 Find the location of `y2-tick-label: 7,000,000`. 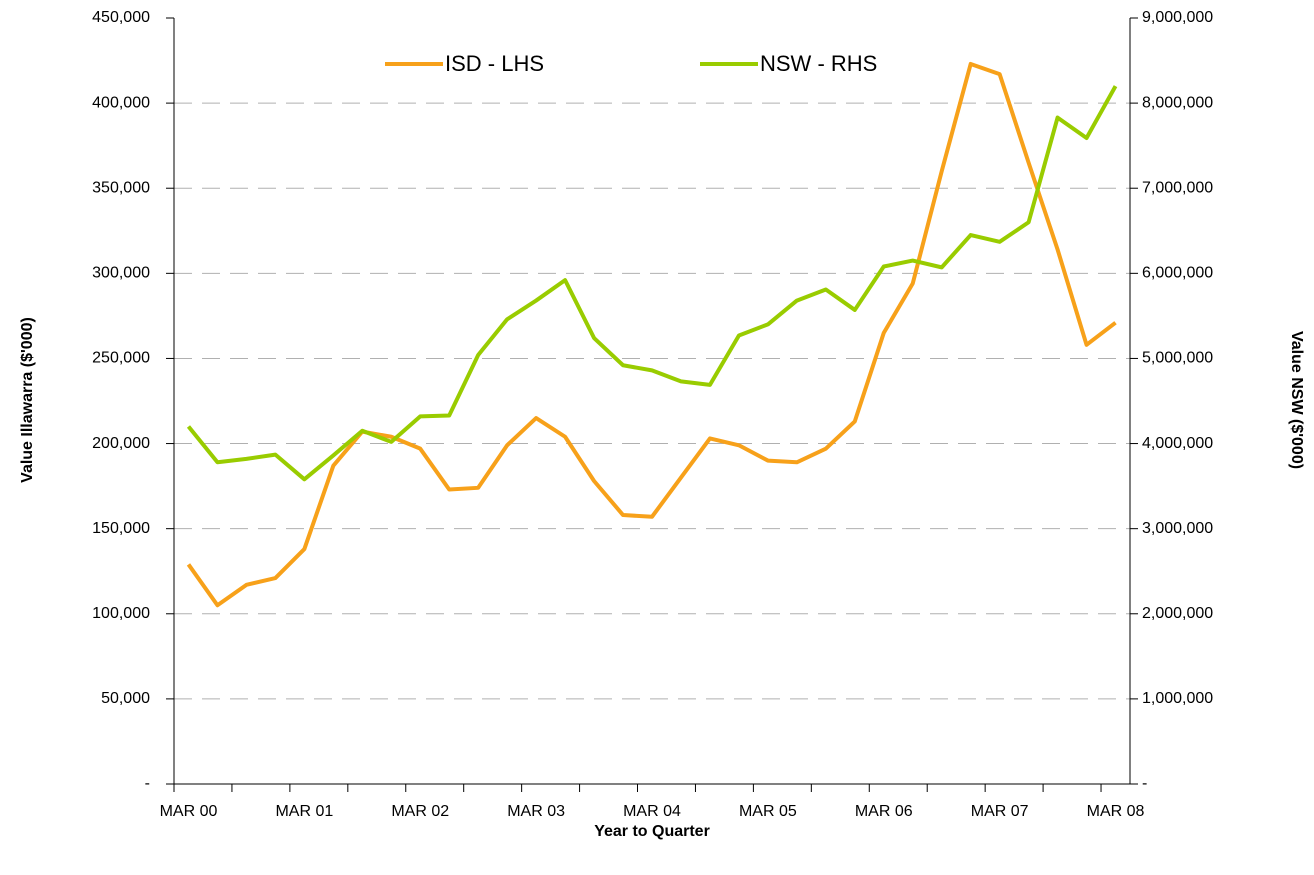

y2-tick-label: 7,000,000 is located at coordinates (1177, 187).